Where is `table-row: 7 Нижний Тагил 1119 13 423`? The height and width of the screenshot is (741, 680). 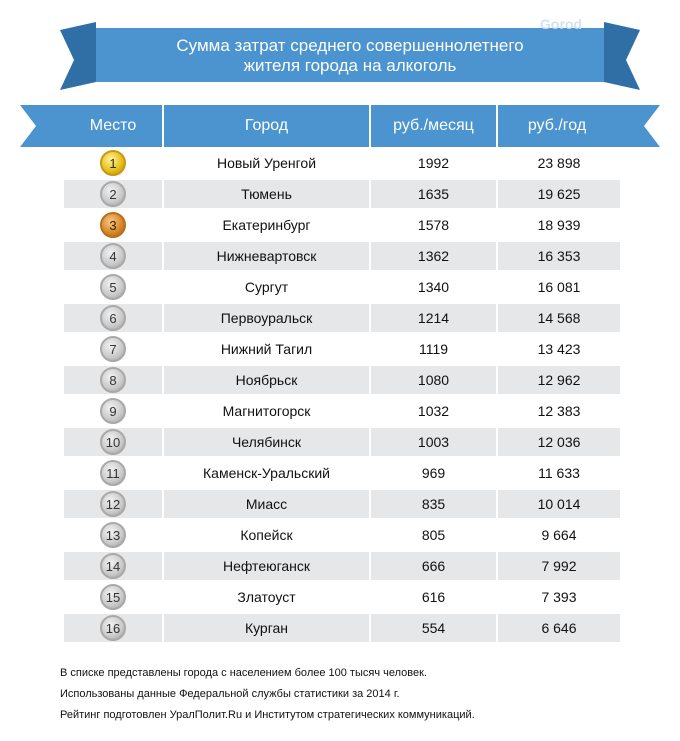 table-row: 7 Нижний Тагил 1119 13 423 is located at coordinates (342, 349).